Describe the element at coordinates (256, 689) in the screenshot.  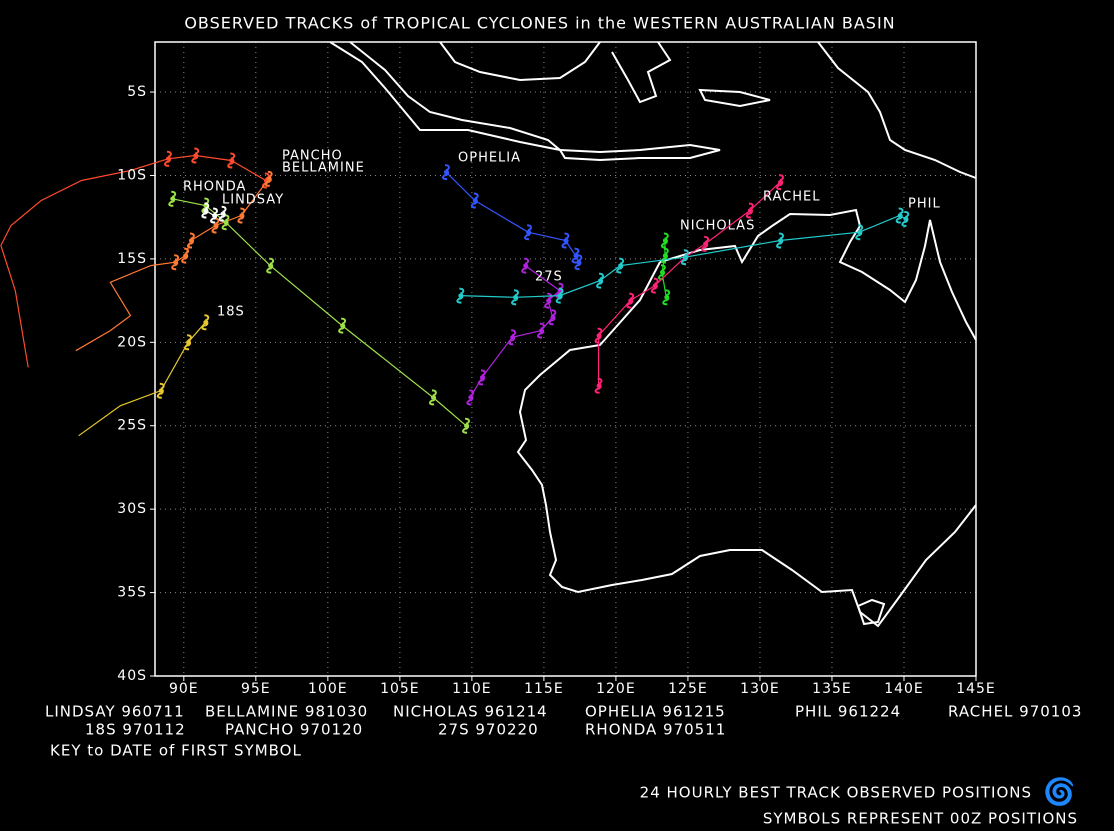
I see `x-tick-label: 95E` at that location.